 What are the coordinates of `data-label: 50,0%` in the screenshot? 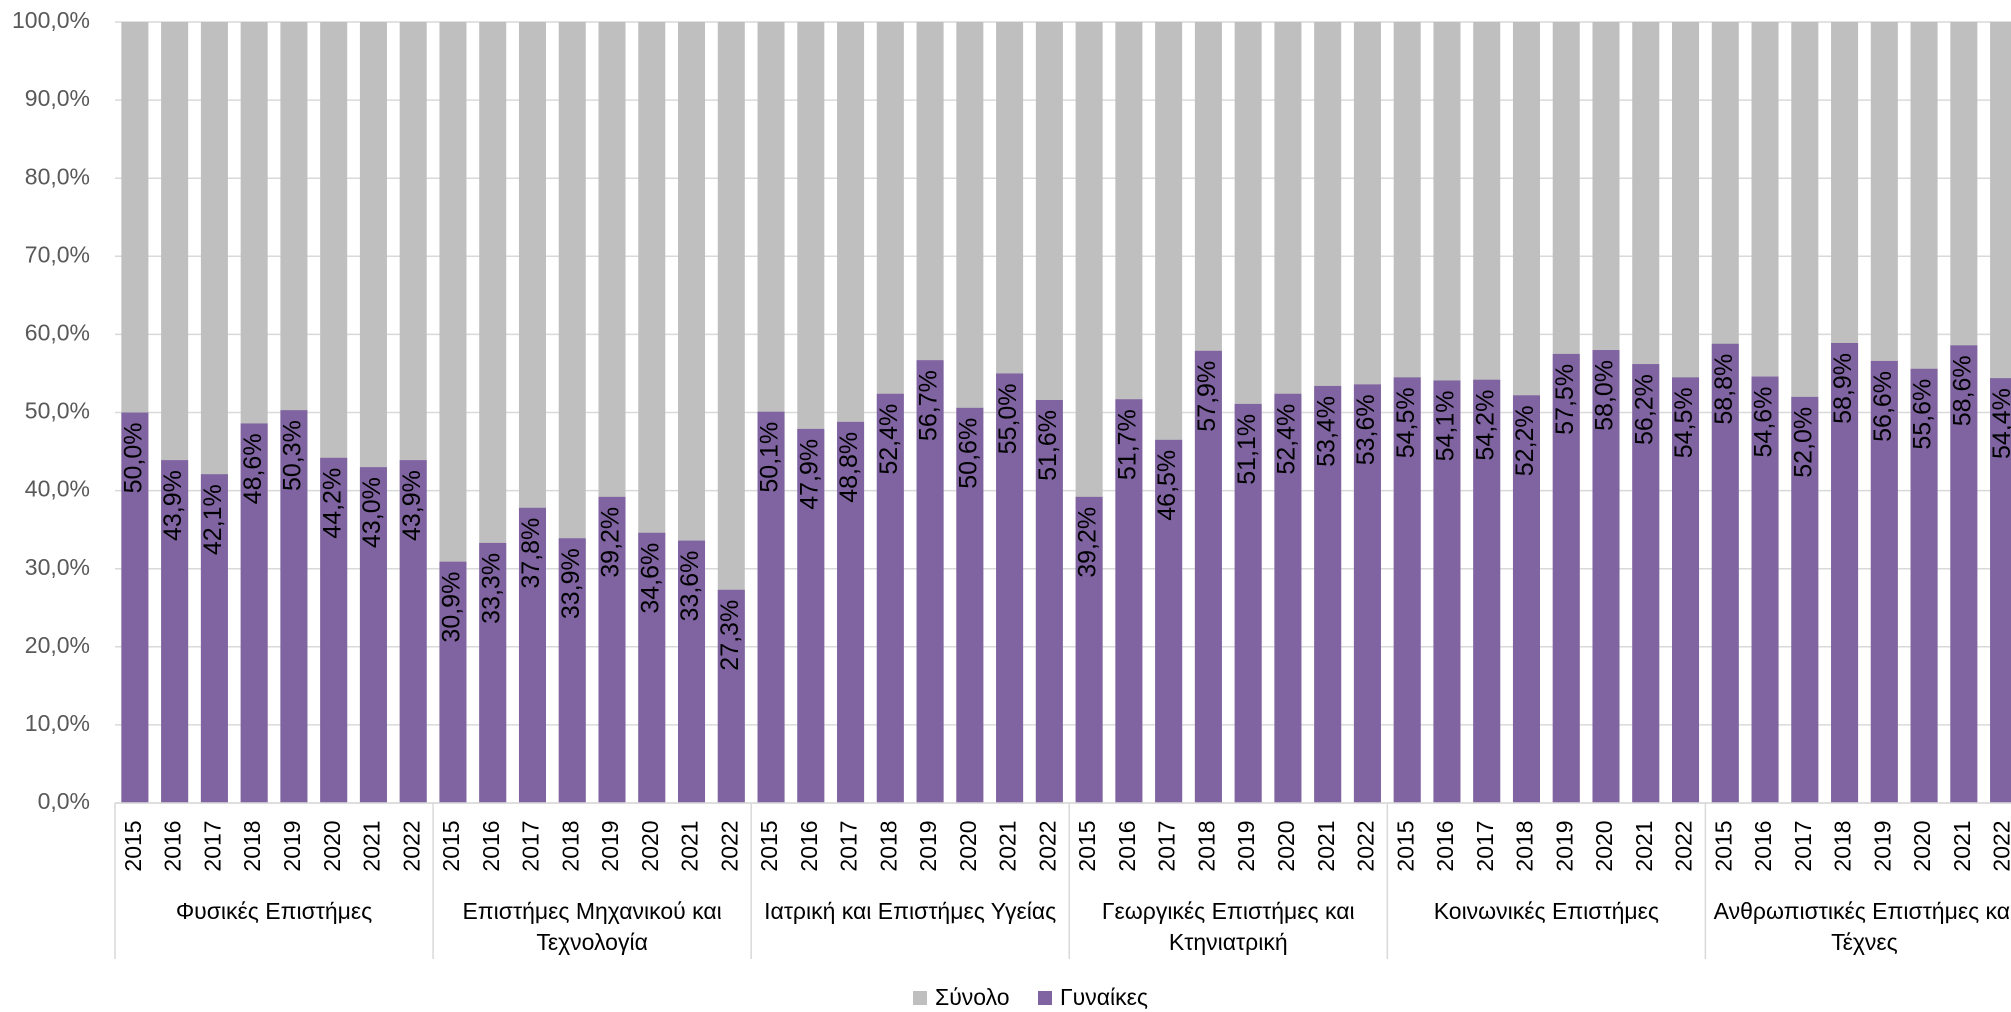 It's located at (133, 458).